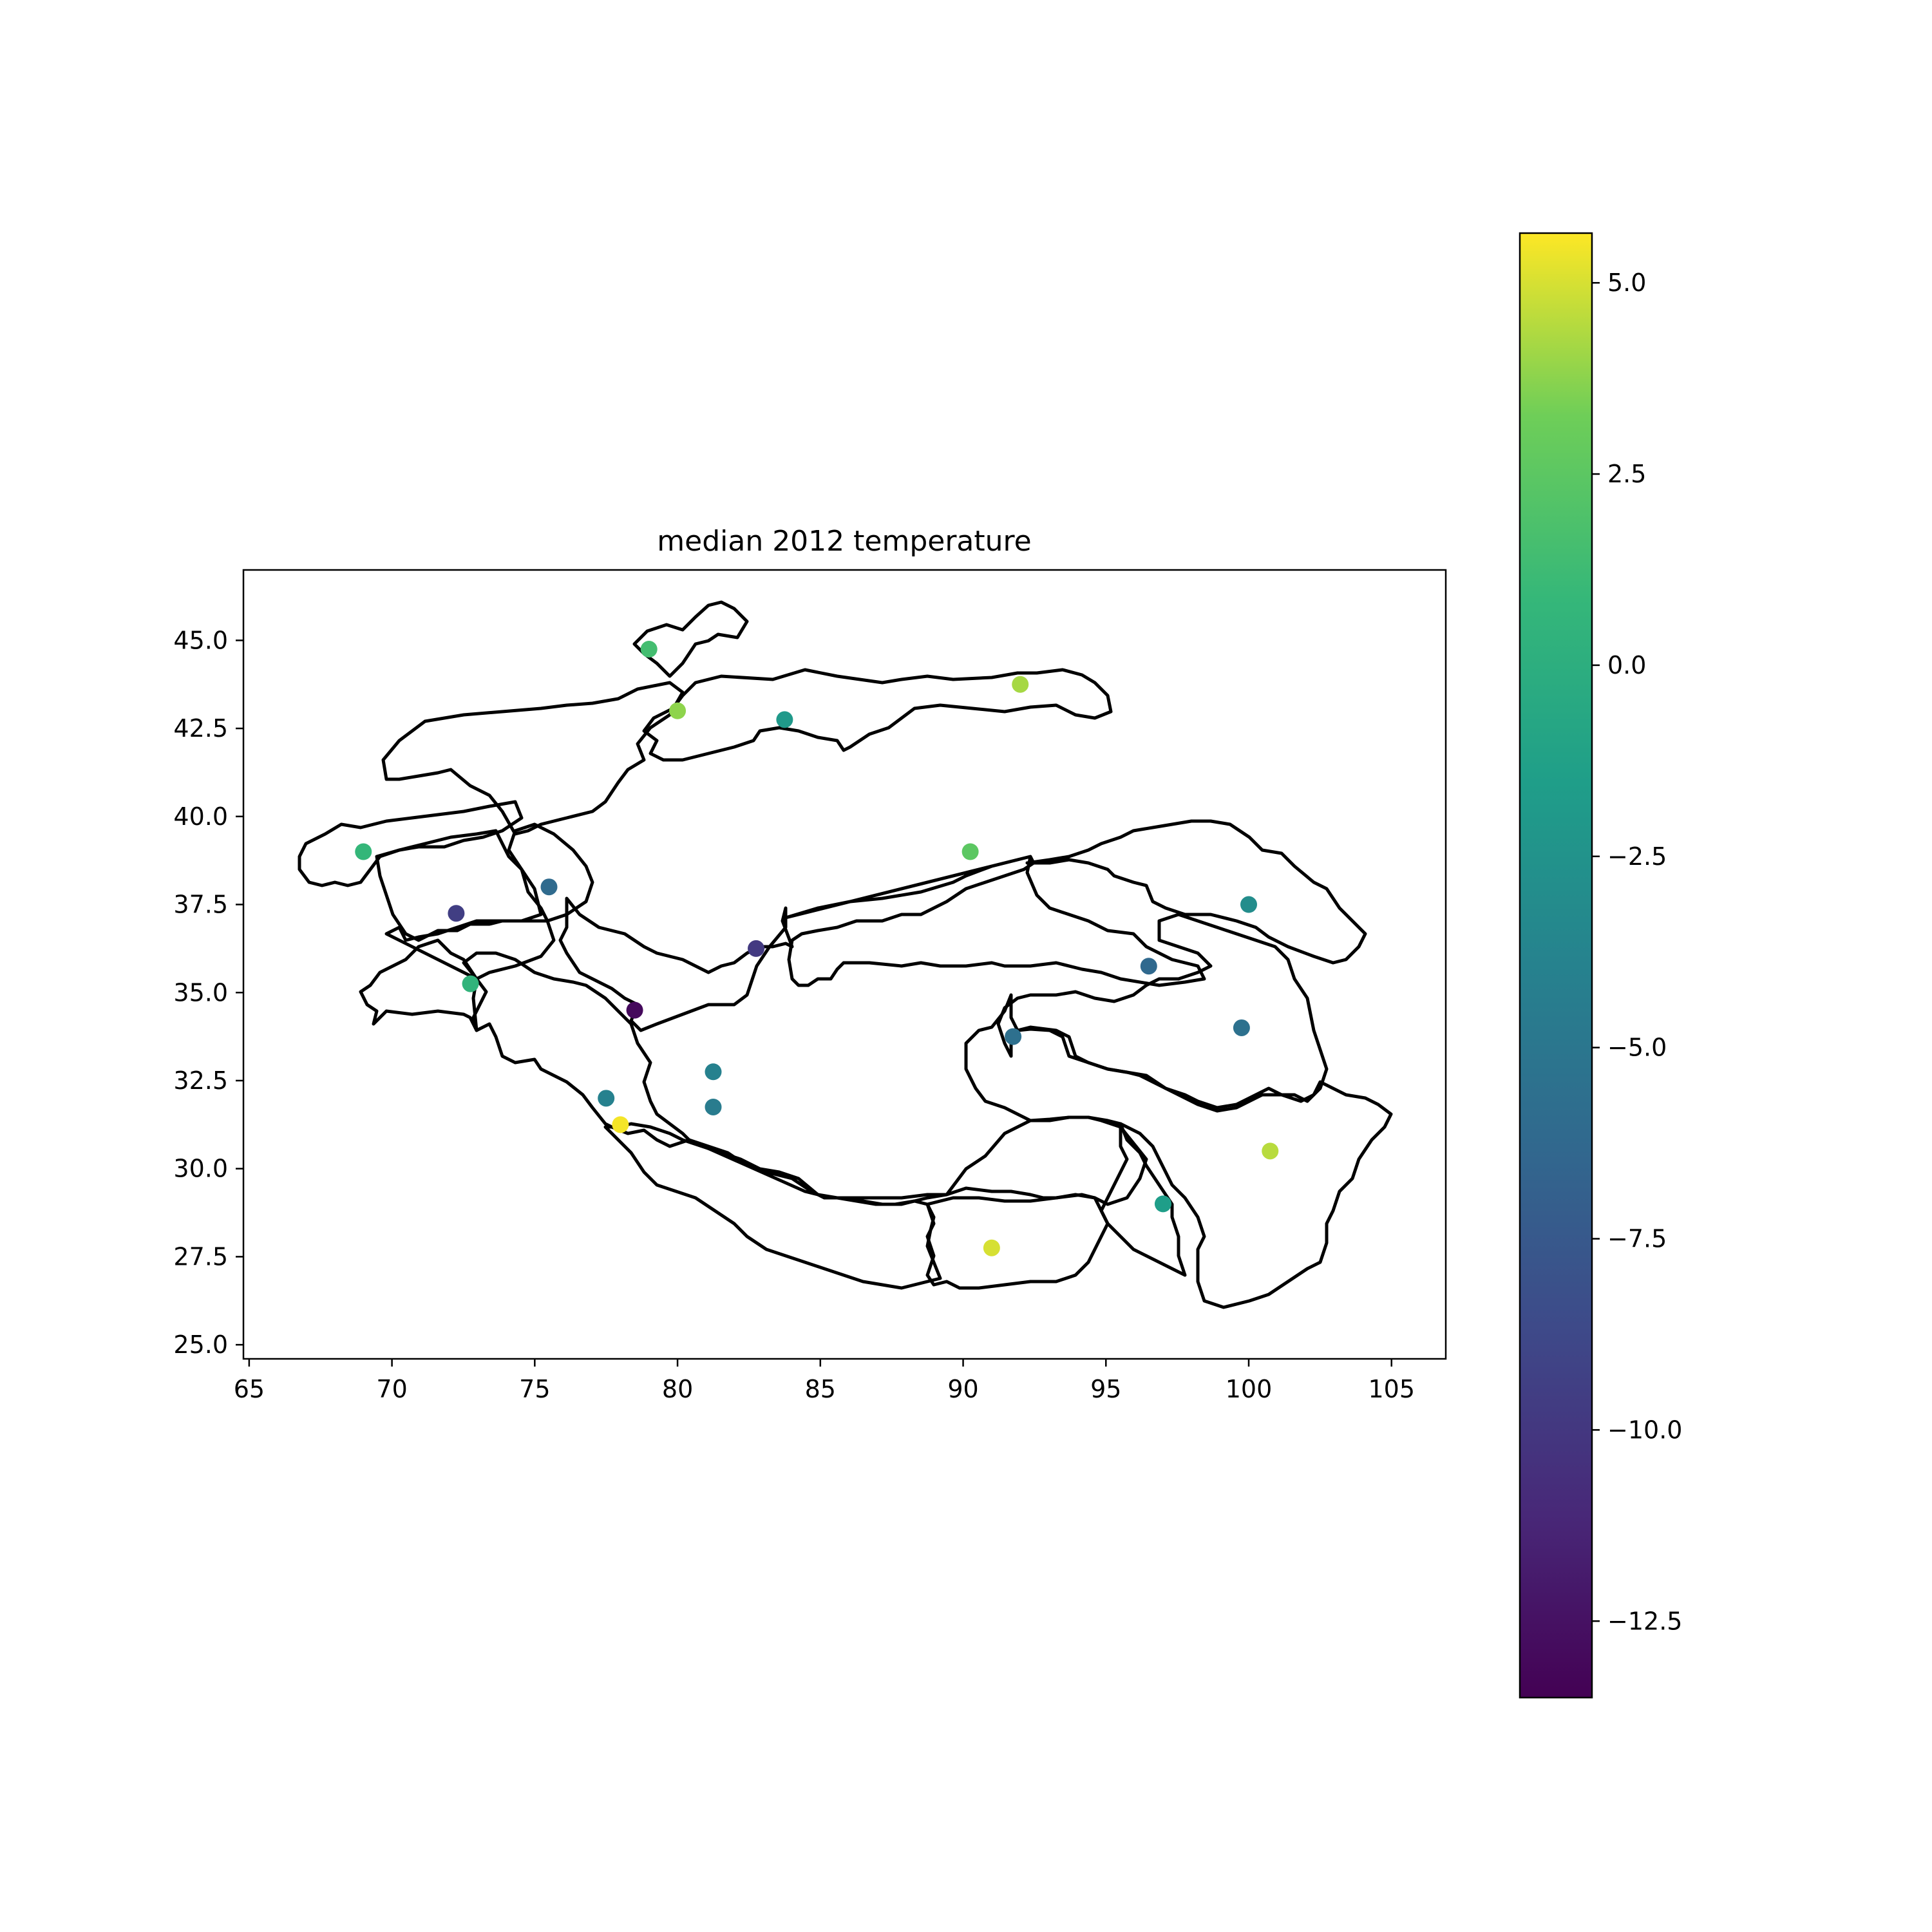 This screenshot has height=1932, width=1932. Describe the element at coordinates (391, 1389) in the screenshot. I see `x-tick-label-2: 70` at that location.